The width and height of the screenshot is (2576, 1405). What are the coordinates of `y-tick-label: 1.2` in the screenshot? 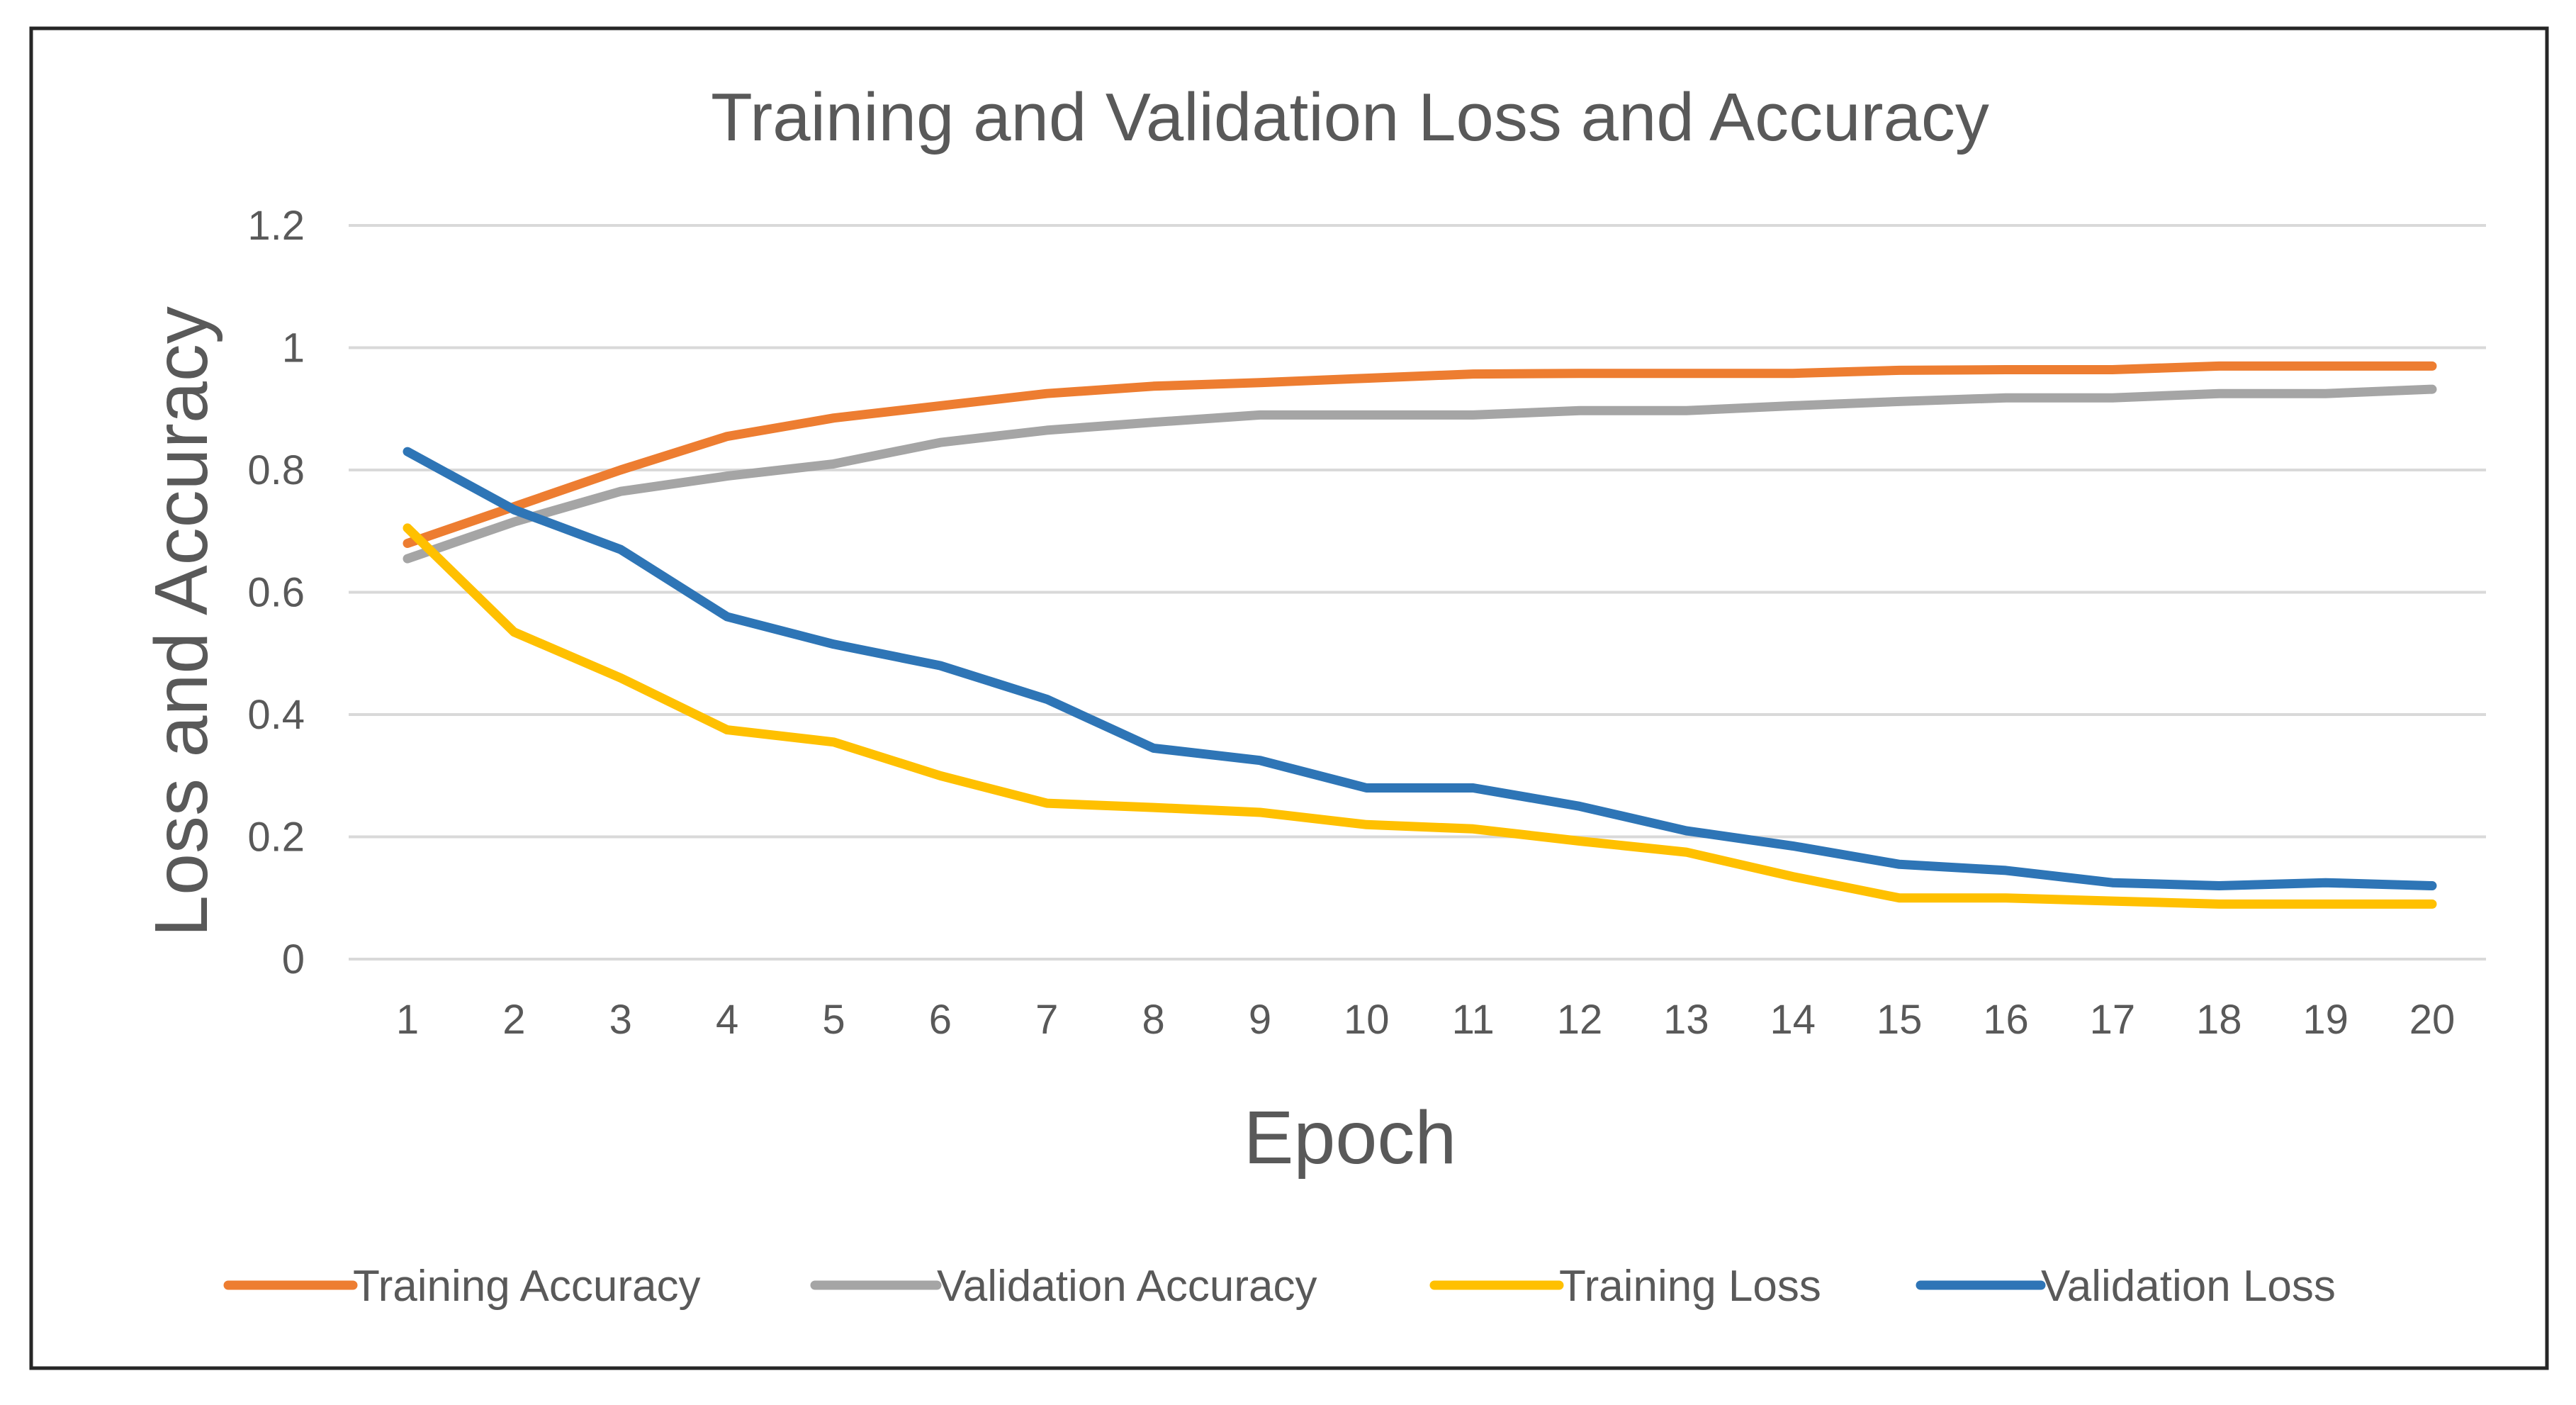 It's located at (276, 226).